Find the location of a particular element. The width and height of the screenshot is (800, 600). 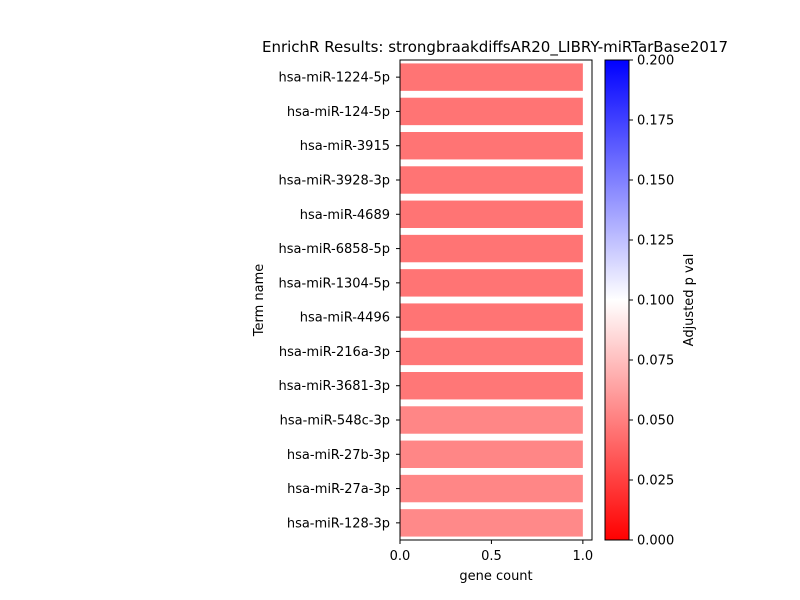

y-tick-label: hsa-miR-27b-3p is located at coordinates (338, 455).